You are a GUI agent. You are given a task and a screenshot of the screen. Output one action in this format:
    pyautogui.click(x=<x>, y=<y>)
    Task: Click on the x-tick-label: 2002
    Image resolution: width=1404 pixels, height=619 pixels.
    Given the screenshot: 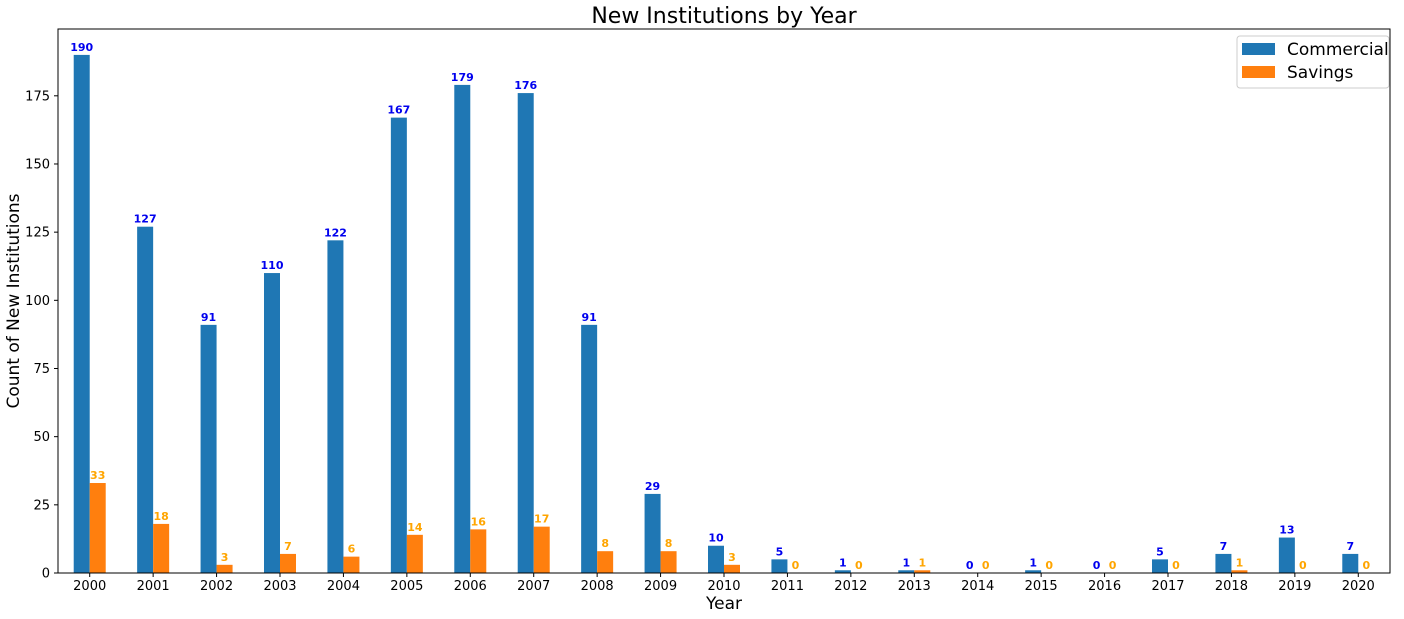 What is the action you would take?
    pyautogui.click(x=216, y=586)
    